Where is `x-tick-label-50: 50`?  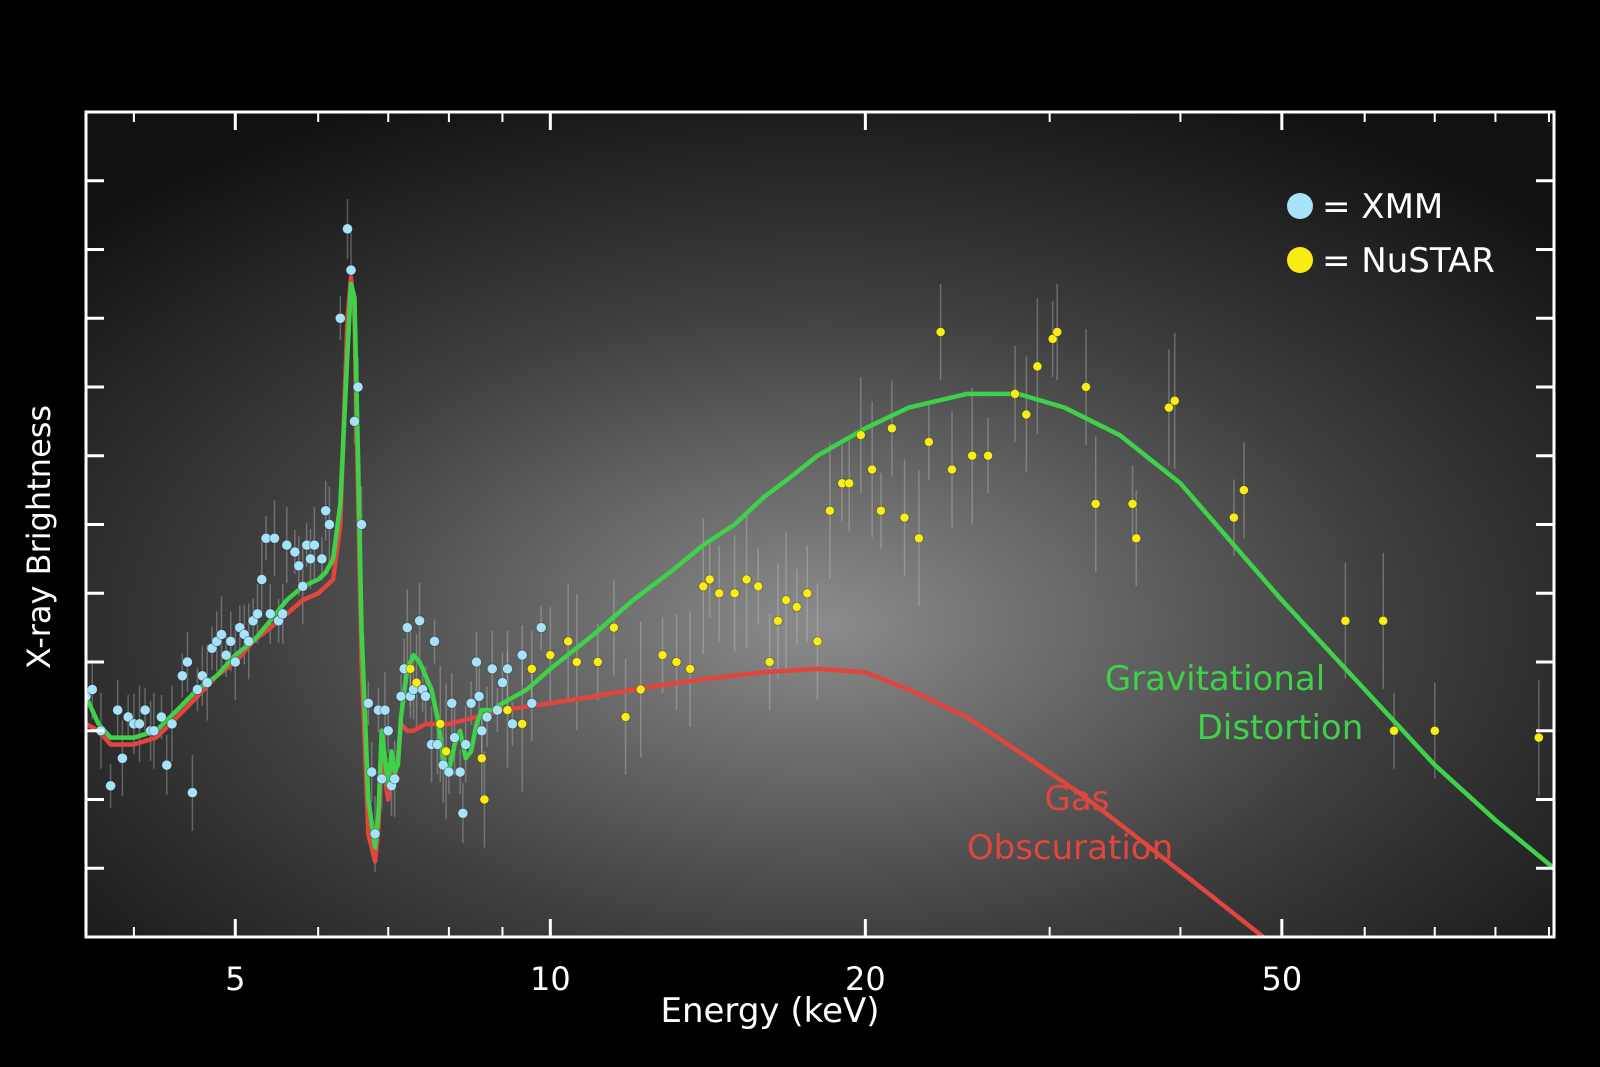 x-tick-label-50: 50 is located at coordinates (1281, 979).